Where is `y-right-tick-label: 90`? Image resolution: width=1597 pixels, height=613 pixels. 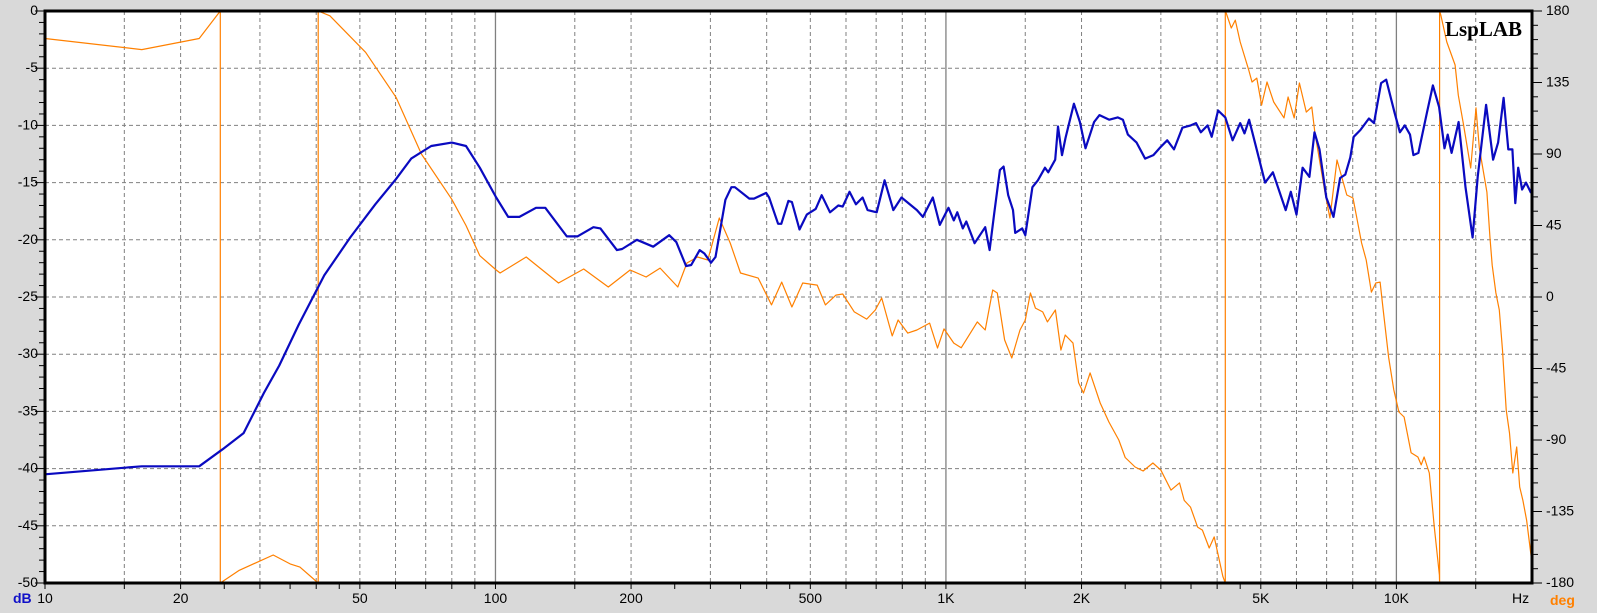
y-right-tick-label: 90 is located at coordinates (1554, 153).